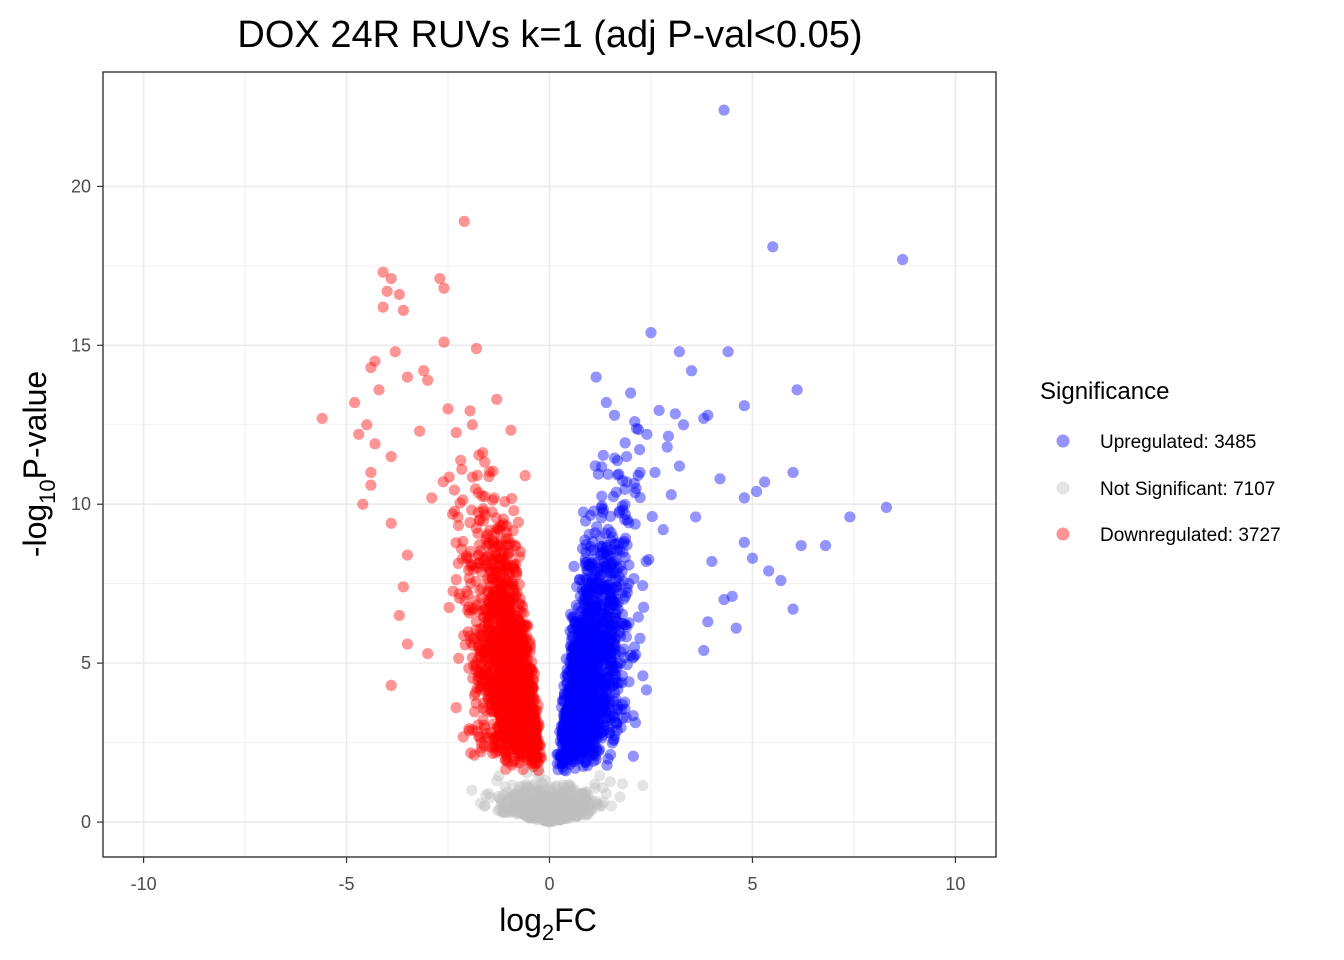 This screenshot has width=1344, height=960. Describe the element at coordinates (86, 663) in the screenshot. I see `y-tick-label: 5` at that location.